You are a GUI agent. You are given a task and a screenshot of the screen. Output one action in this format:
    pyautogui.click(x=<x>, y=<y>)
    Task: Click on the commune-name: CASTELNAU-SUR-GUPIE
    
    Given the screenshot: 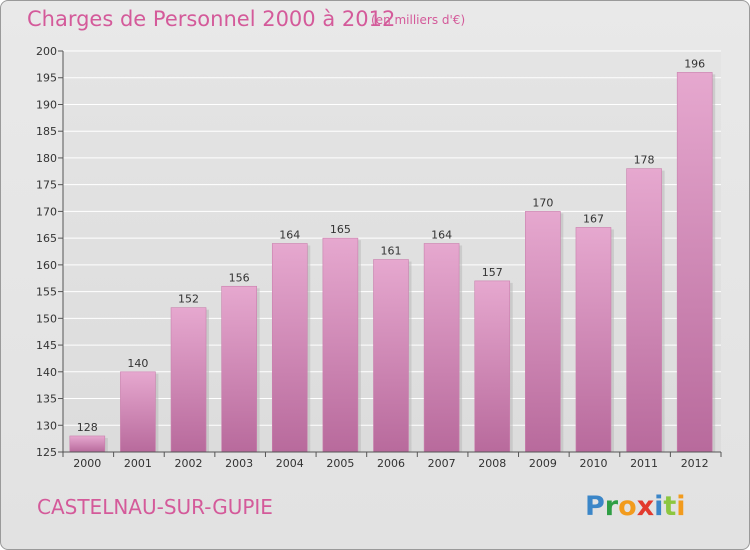 What is the action you would take?
    pyautogui.click(x=155, y=507)
    